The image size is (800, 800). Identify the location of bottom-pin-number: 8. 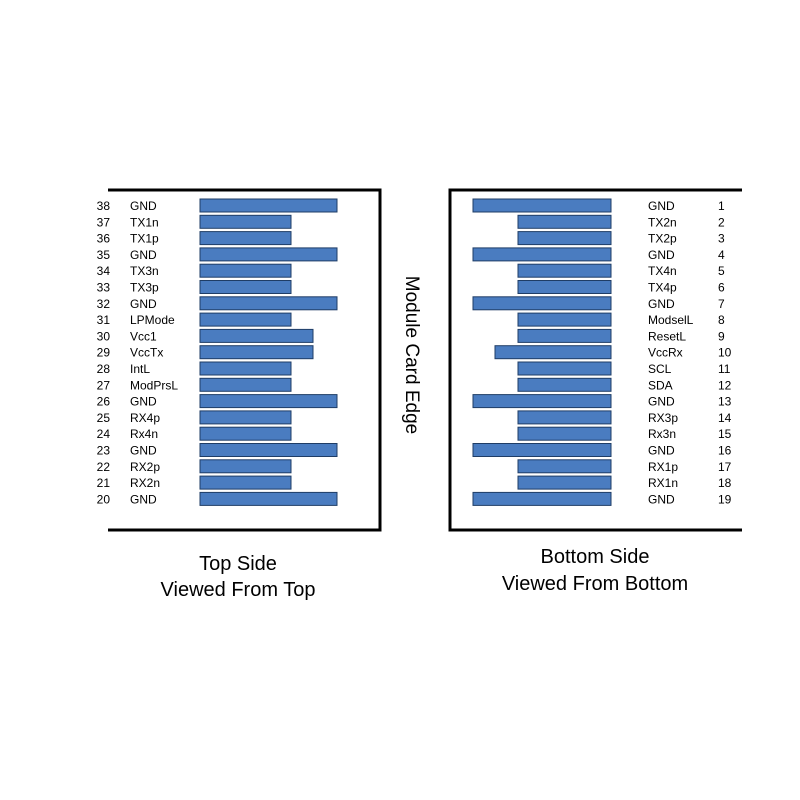
(721, 320).